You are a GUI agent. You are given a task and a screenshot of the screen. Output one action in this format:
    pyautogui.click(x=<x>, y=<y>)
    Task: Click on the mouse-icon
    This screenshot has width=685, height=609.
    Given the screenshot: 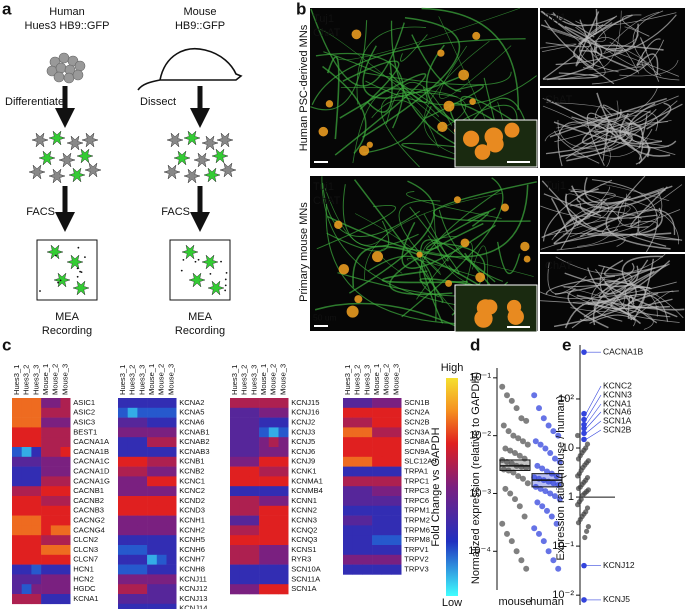 What is the action you would take?
    pyautogui.click(x=190, y=69)
    